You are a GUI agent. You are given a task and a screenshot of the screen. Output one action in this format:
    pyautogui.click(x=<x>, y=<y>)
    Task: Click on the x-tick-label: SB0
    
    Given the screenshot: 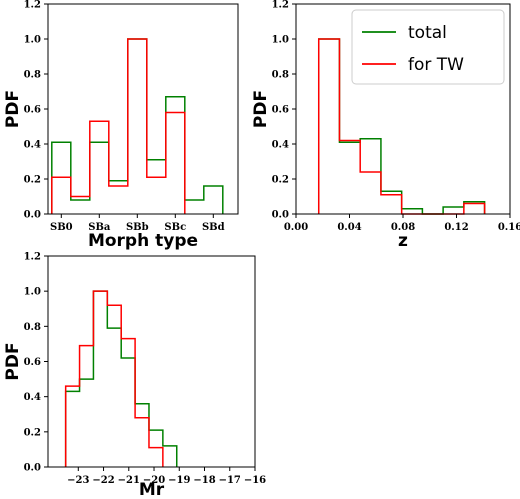 What is the action you would take?
    pyautogui.click(x=61, y=227)
    